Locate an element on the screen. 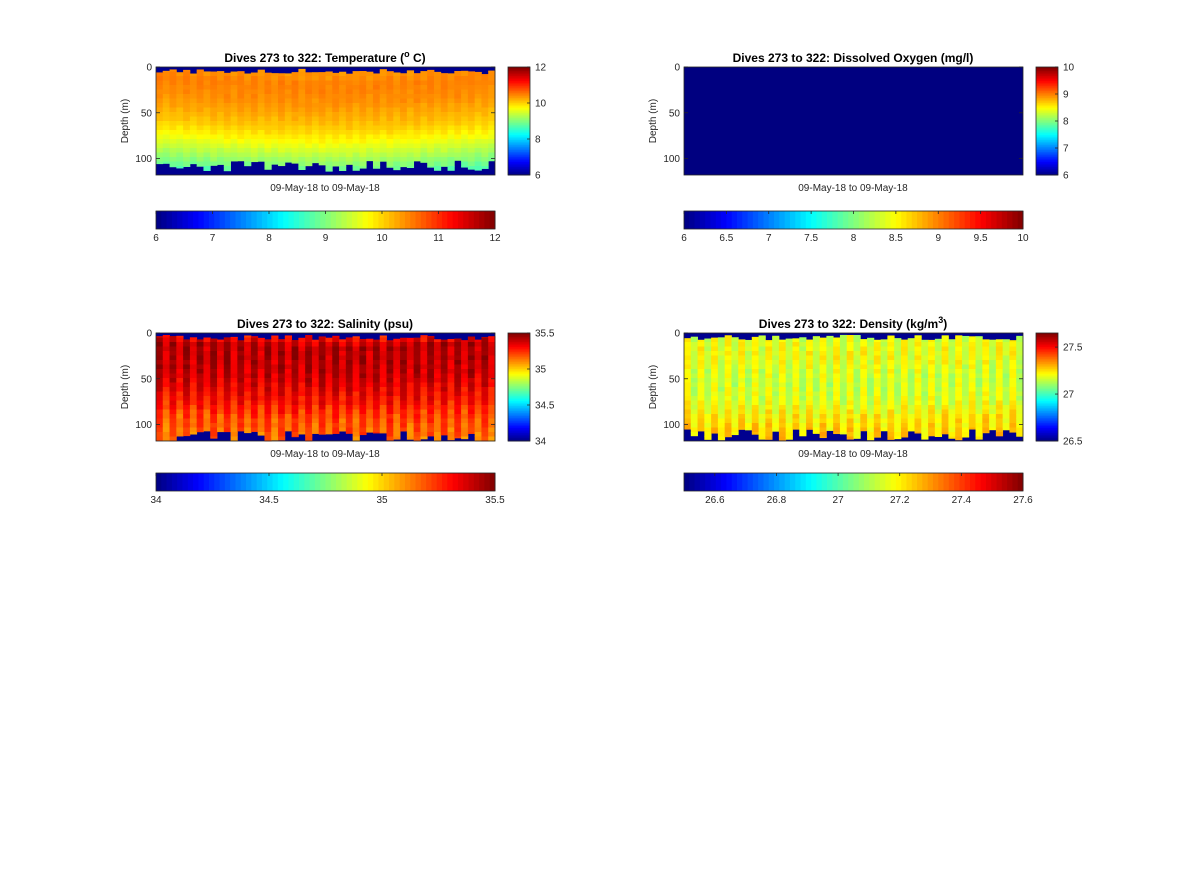 The width and height of the screenshot is (1200, 887). colorbar-tick-label: 26.6 is located at coordinates (715, 500).